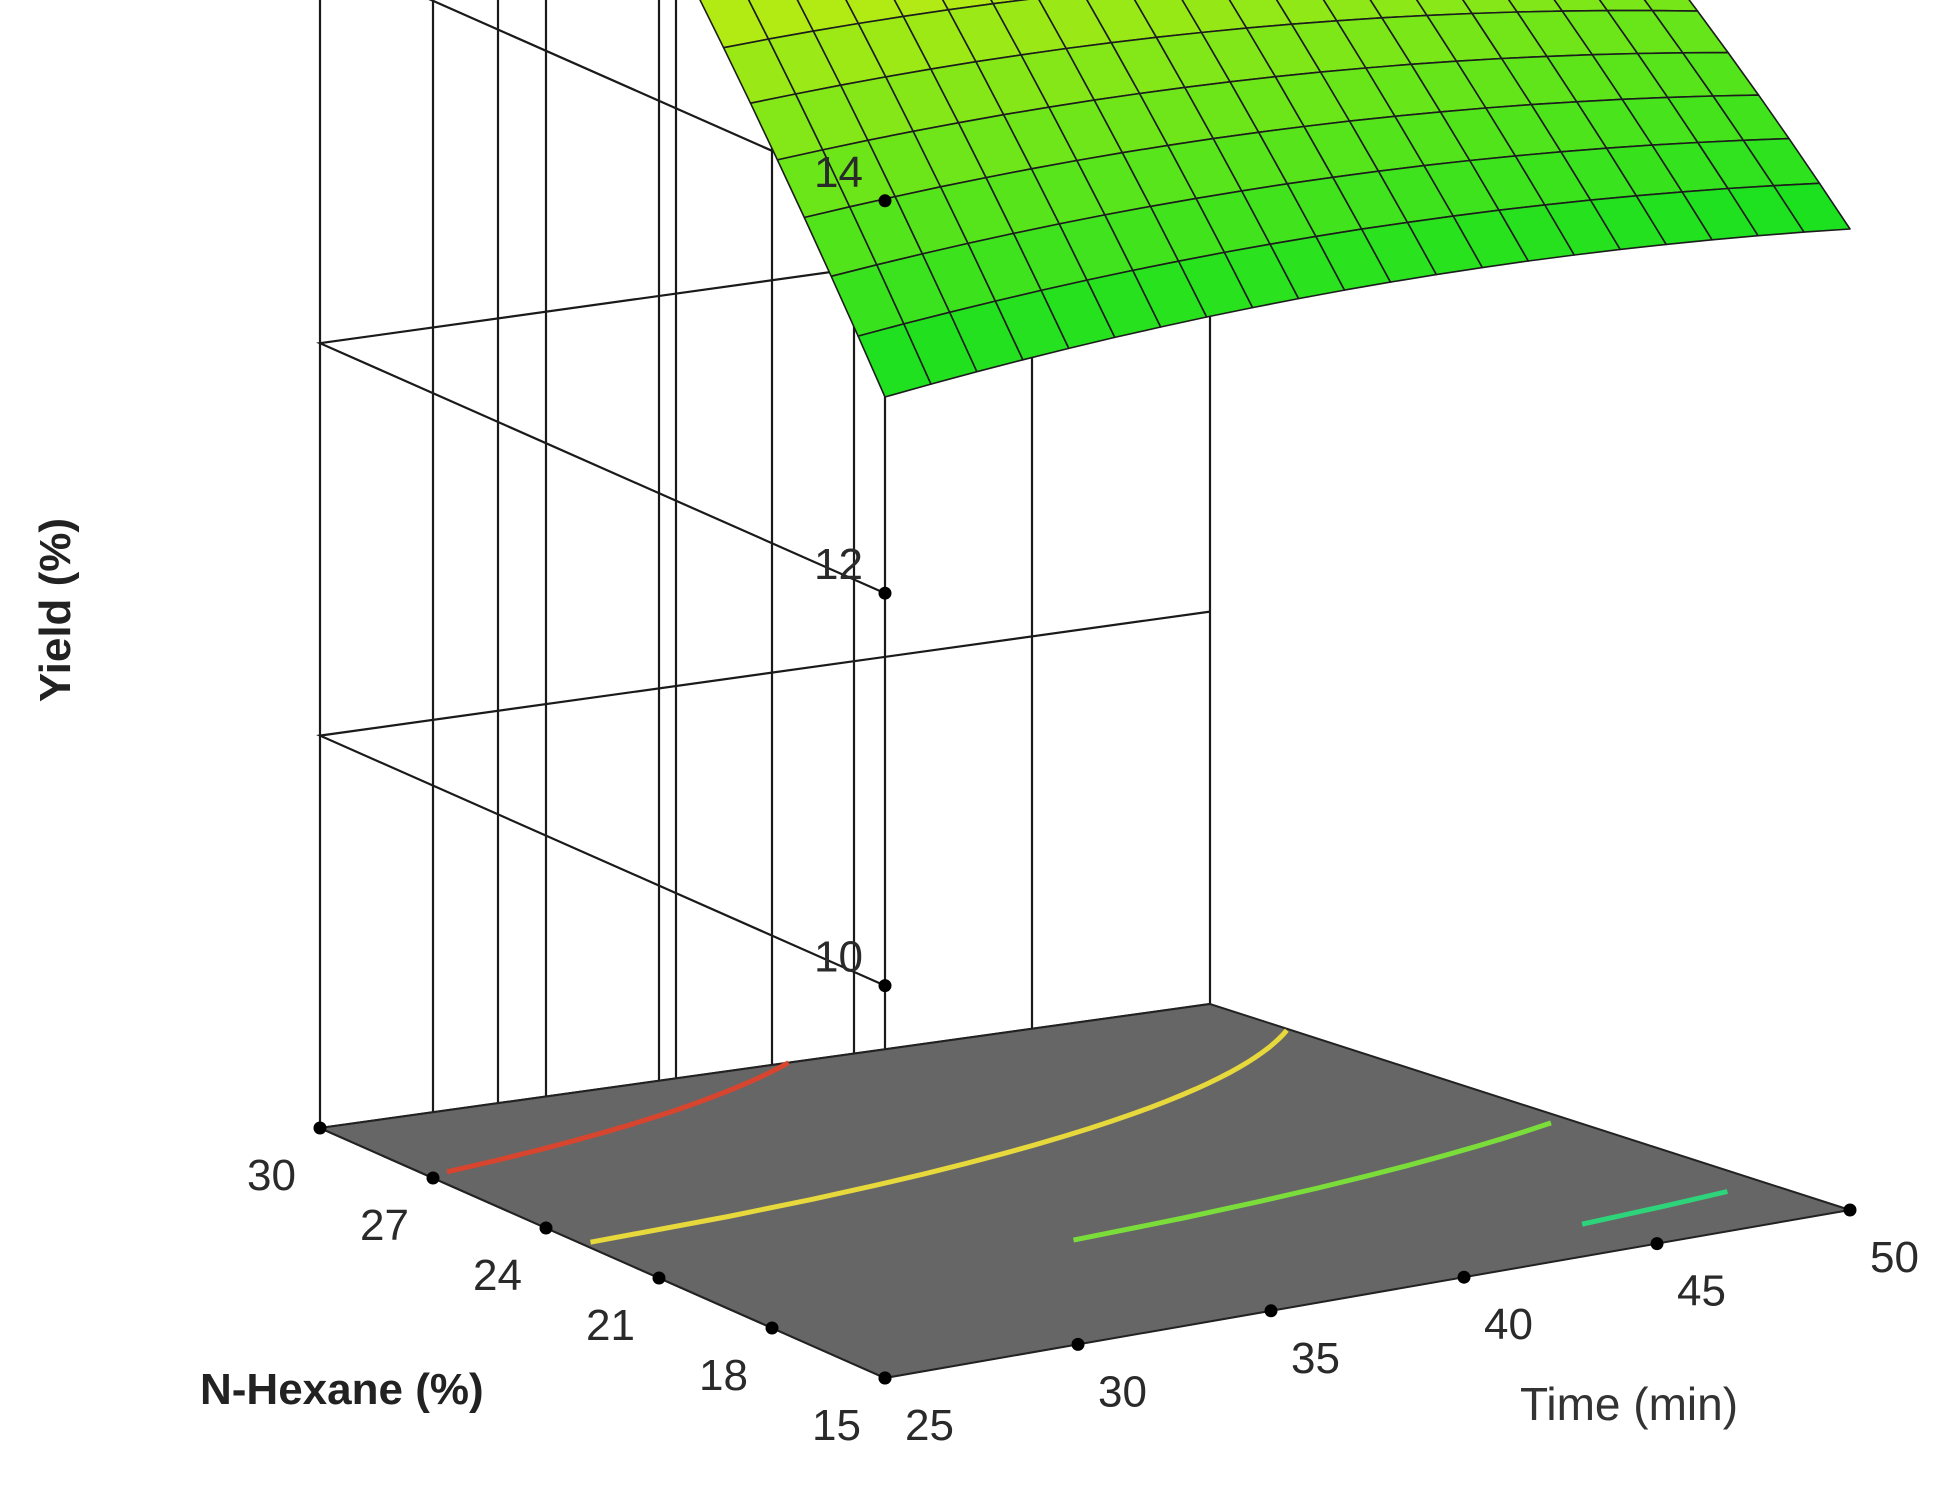 The height and width of the screenshot is (1488, 1953). I want to click on time-tick-label: 30, so click(1122, 1391).